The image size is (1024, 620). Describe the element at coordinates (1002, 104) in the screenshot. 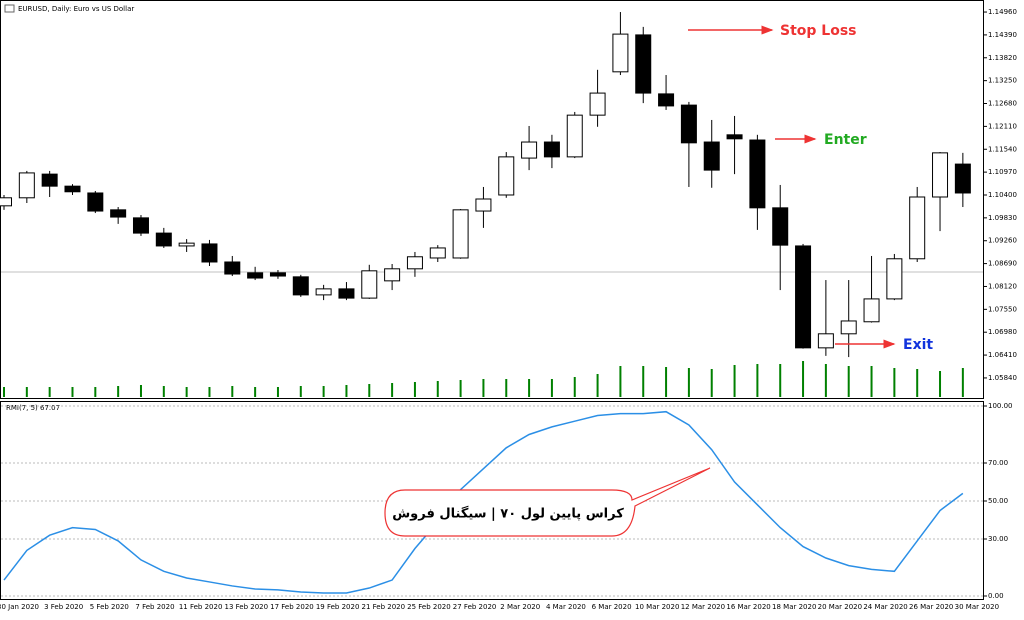

I see `y-tick-label: 1.12680` at that location.